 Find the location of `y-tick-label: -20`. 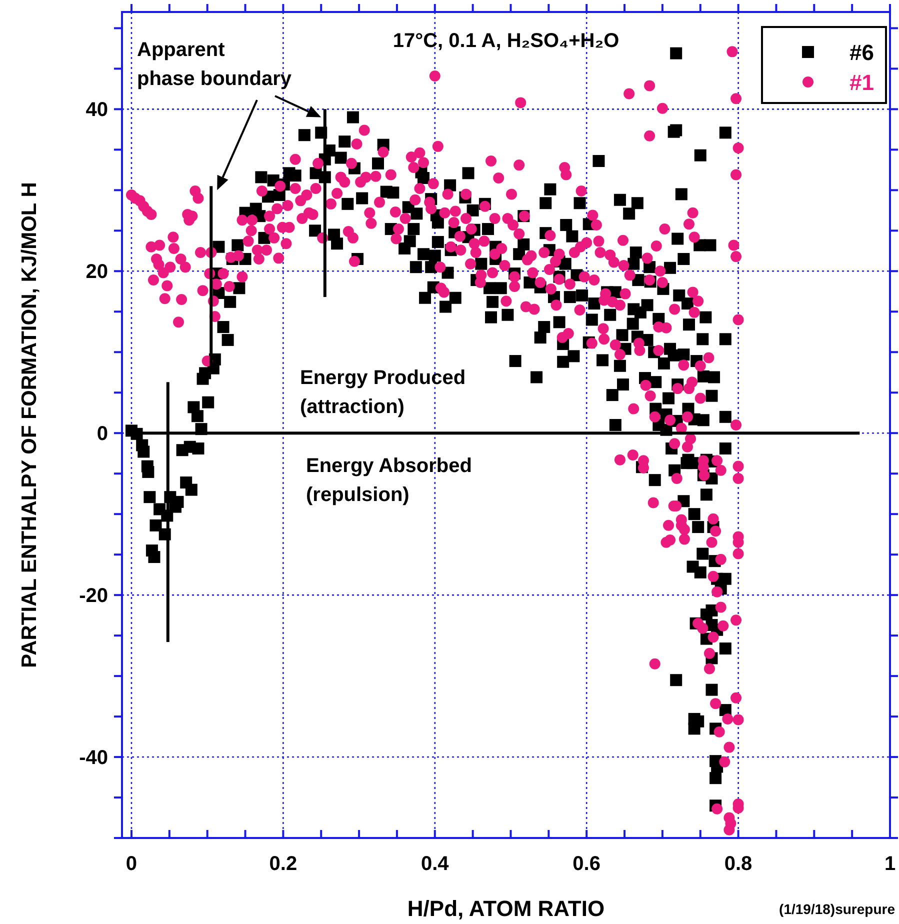

y-tick-label: -20 is located at coordinates (93, 596).